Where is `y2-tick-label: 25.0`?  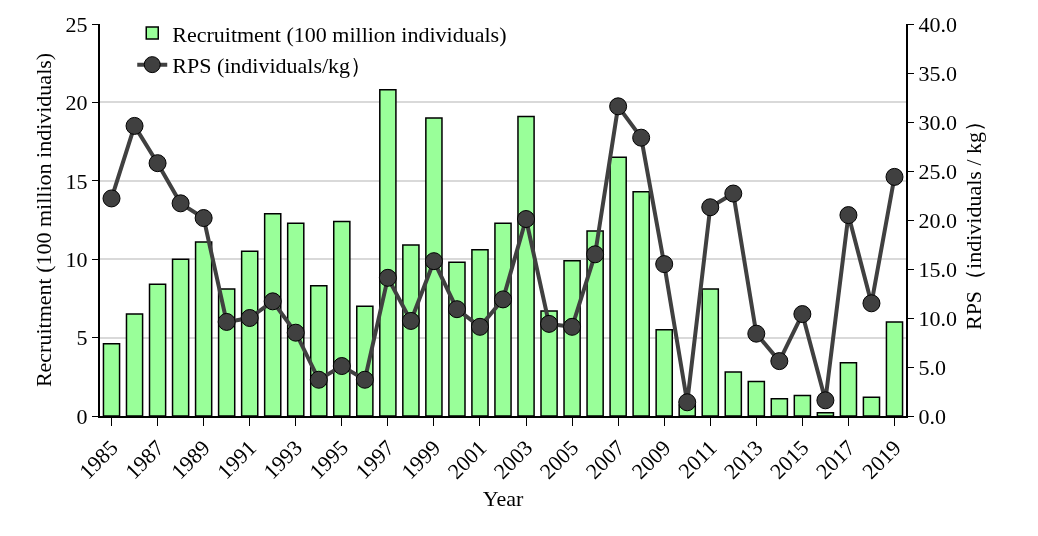 y2-tick-label: 25.0 is located at coordinates (937, 171).